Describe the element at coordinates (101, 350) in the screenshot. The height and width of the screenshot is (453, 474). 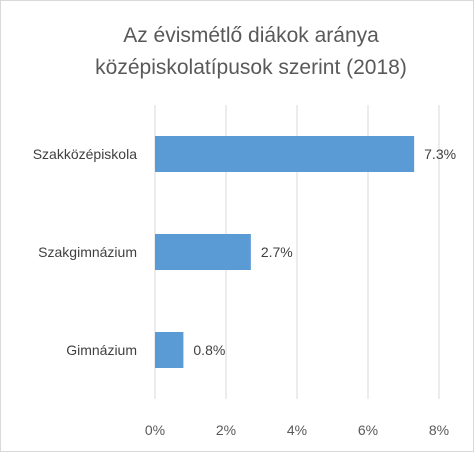
I see `category-label-2: Gimnázium` at that location.